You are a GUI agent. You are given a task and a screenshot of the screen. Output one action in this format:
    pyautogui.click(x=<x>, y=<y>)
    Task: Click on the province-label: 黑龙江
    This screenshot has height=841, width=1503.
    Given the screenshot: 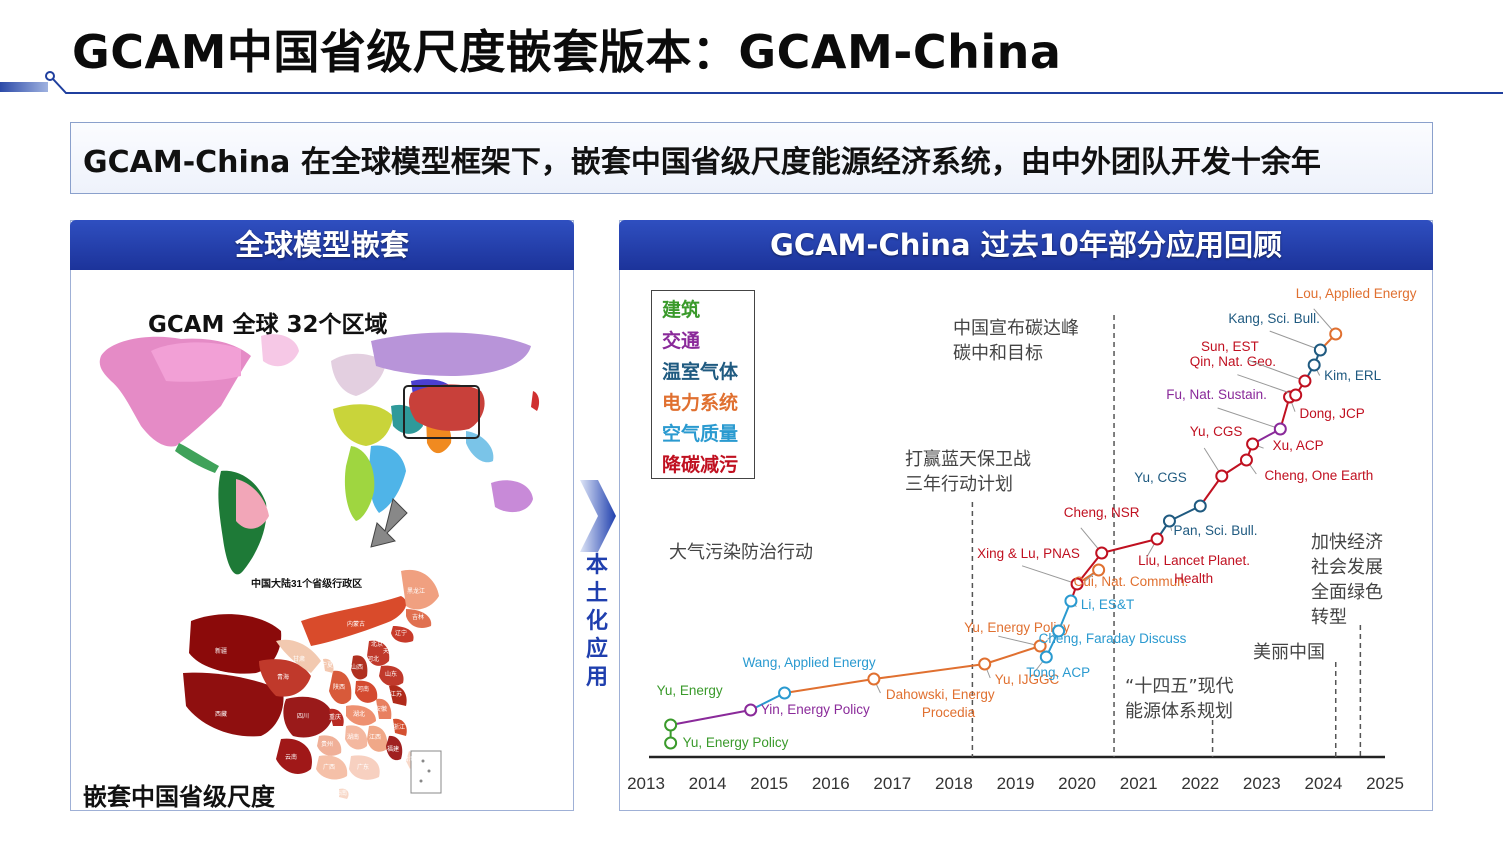 What is the action you would take?
    pyautogui.click(x=416, y=591)
    